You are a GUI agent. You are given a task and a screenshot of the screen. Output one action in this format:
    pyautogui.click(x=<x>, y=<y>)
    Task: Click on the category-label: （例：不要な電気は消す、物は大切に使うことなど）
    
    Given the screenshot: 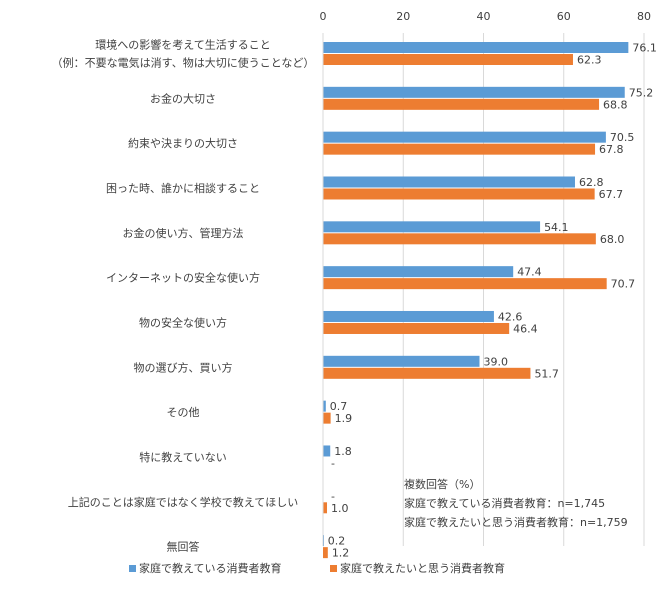 What is the action you would take?
    pyautogui.click(x=183, y=63)
    